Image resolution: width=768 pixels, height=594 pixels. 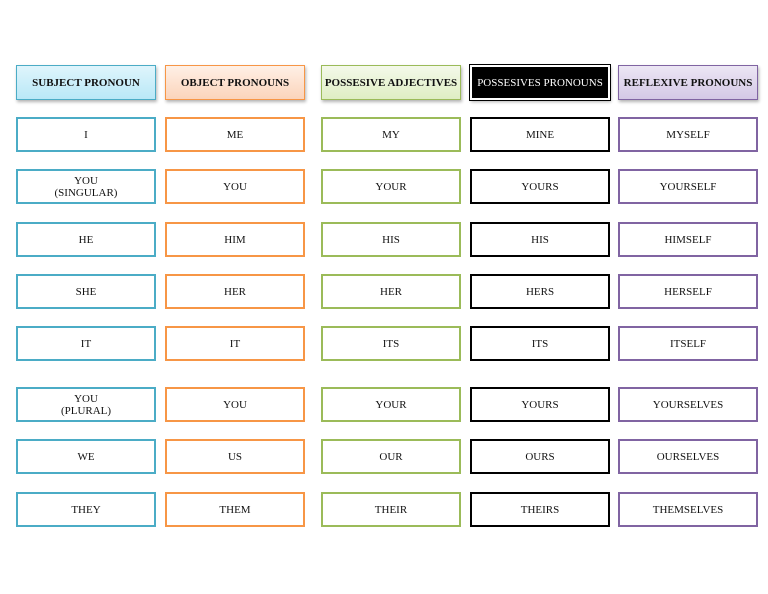 I want to click on column-header: POSSESIVES PRONOUNS, so click(x=540, y=82).